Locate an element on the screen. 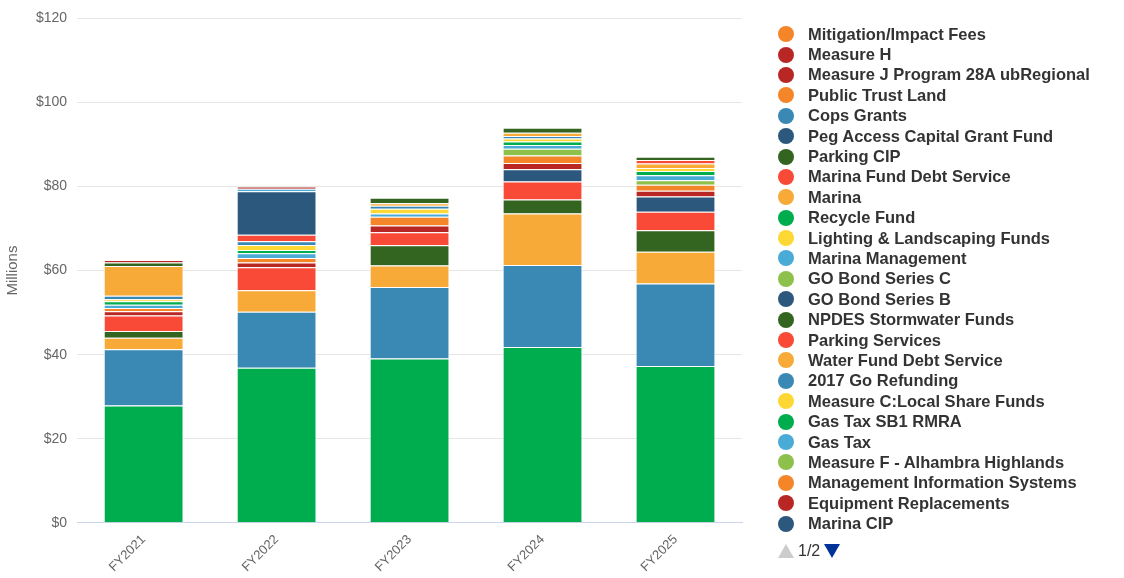 The width and height of the screenshot is (1124, 578). legend-label: Marina Fund Debt Service is located at coordinates (909, 177).